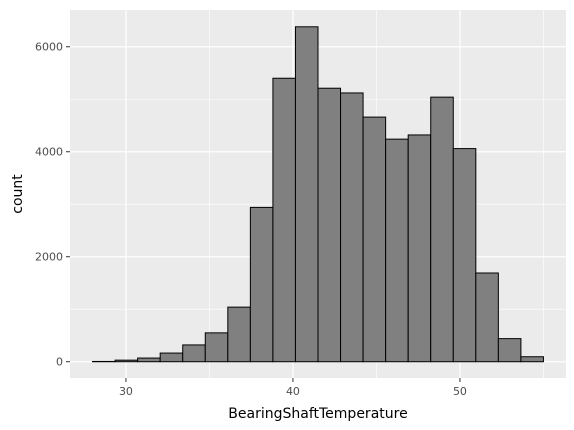  I want to click on y-tick-label: 0, so click(59, 362).